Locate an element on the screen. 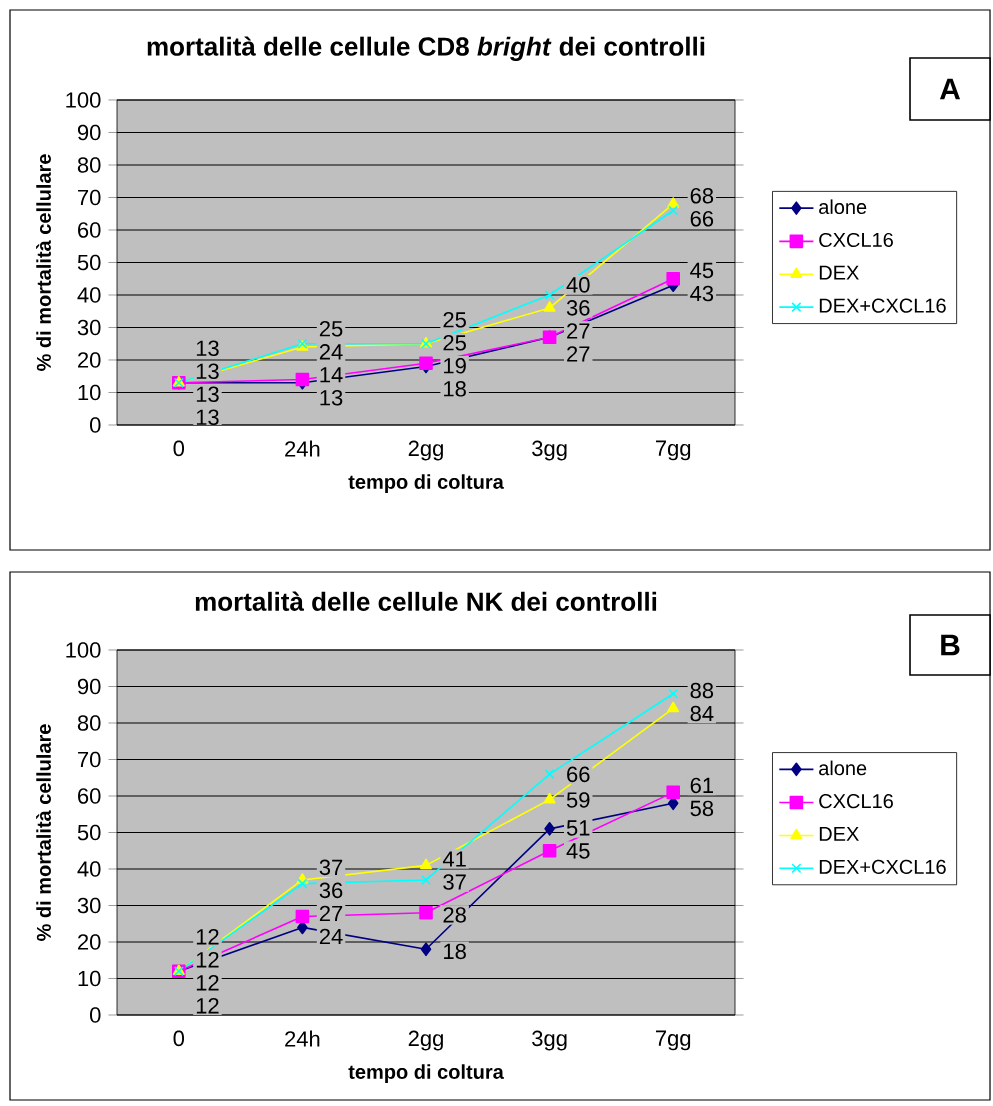  data-label: 41 is located at coordinates (454, 859).